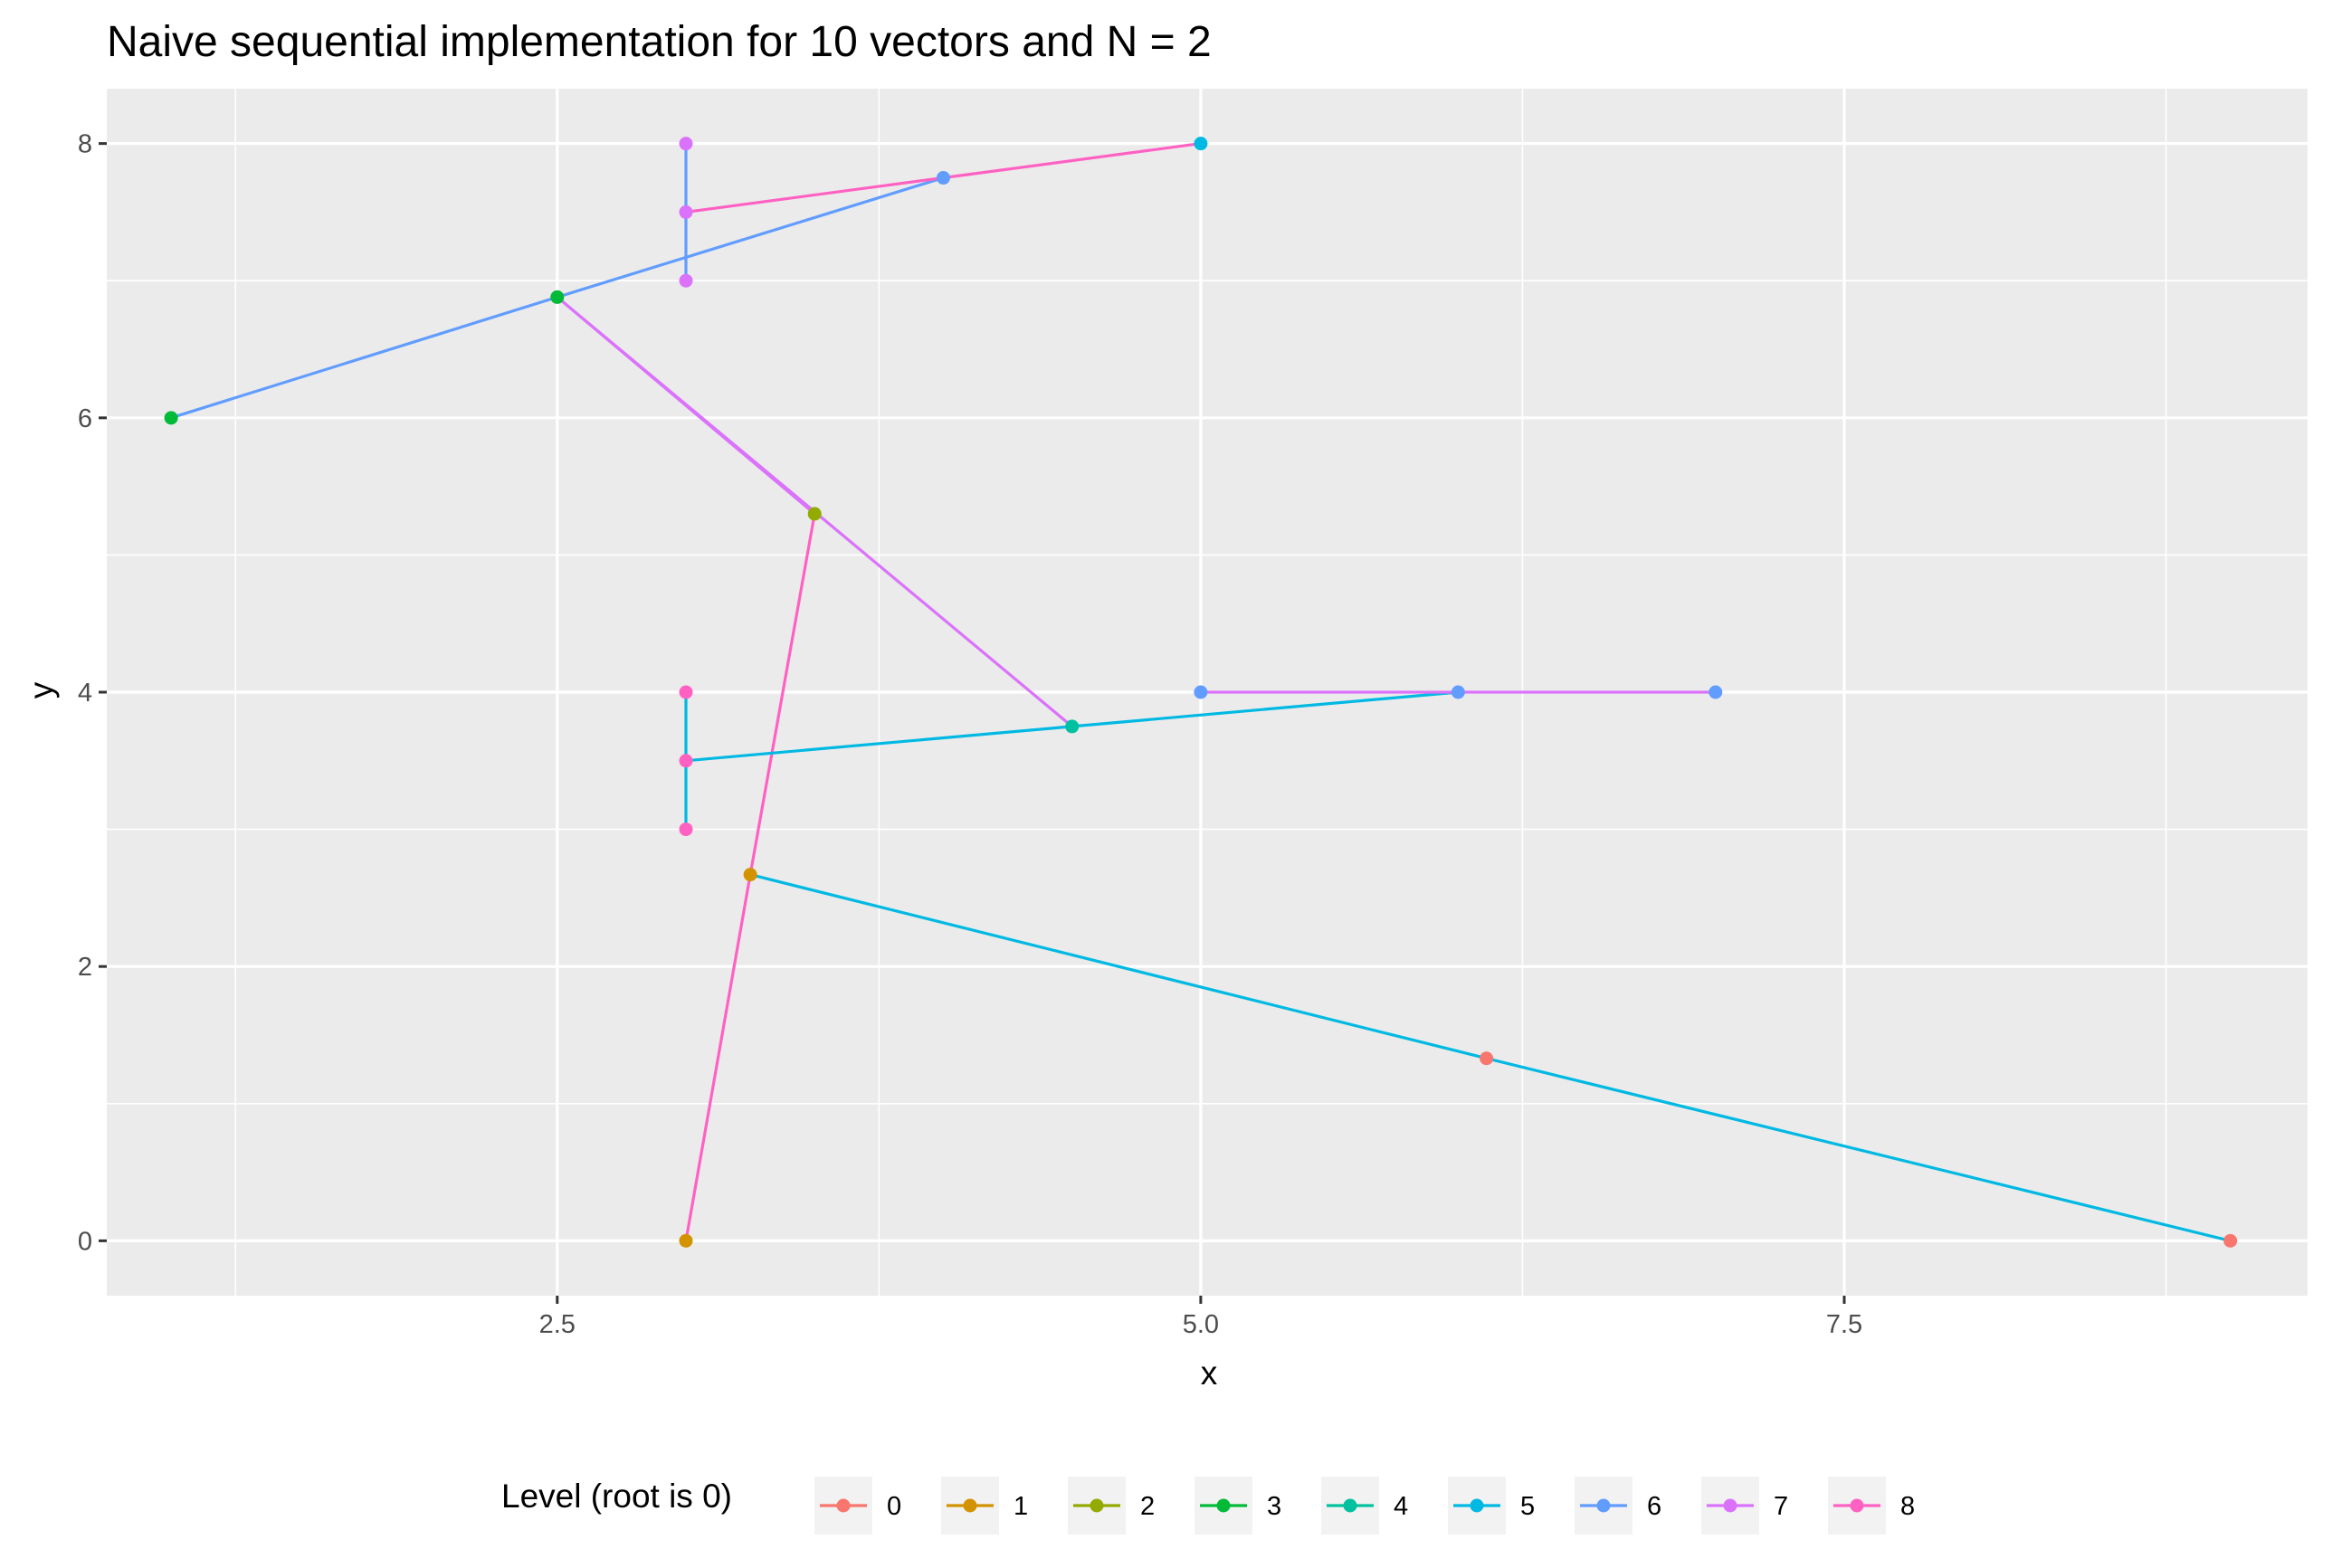 The image size is (2332, 1568). Describe the element at coordinates (1210, 1373) in the screenshot. I see `x-axis-title: x` at that location.